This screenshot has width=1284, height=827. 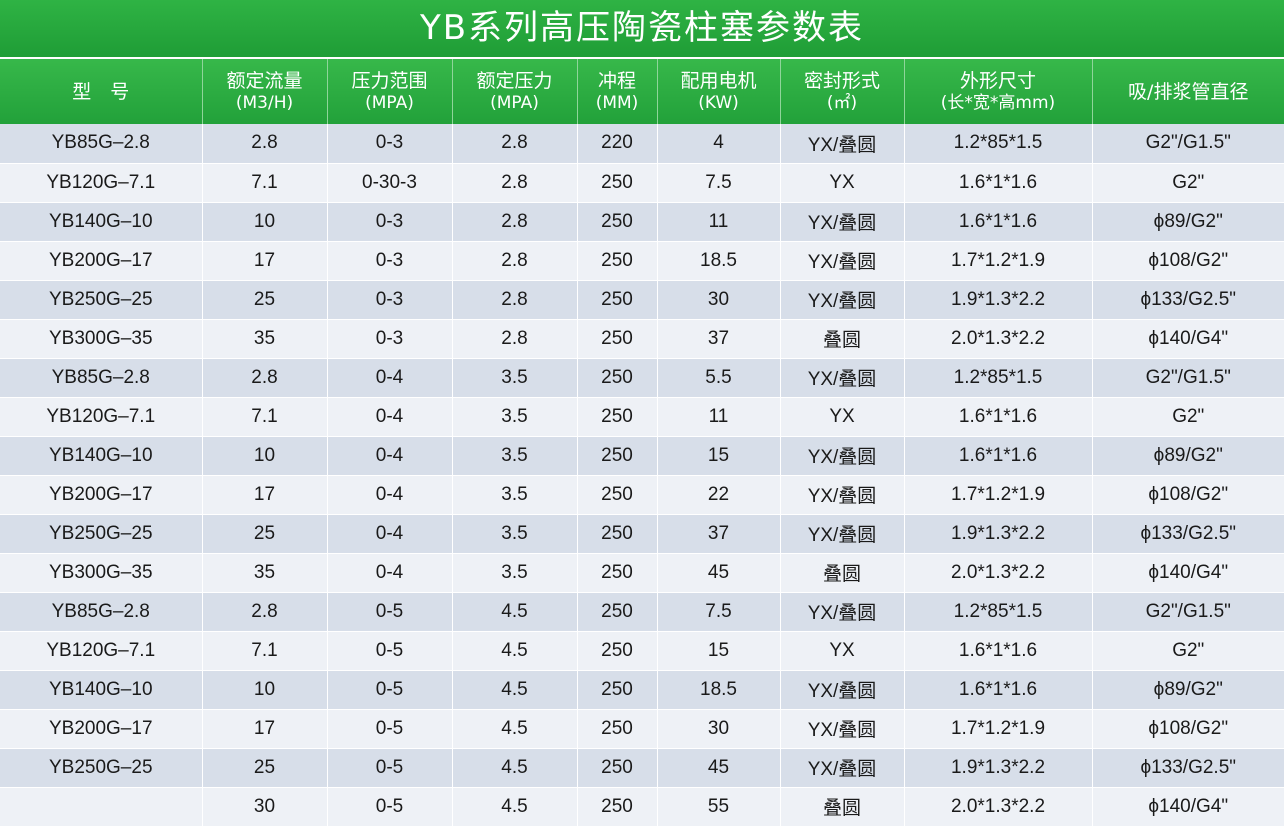 What do you see at coordinates (390, 90) in the screenshot?
I see `column-header: 压力范围 (MPA)` at bounding box center [390, 90].